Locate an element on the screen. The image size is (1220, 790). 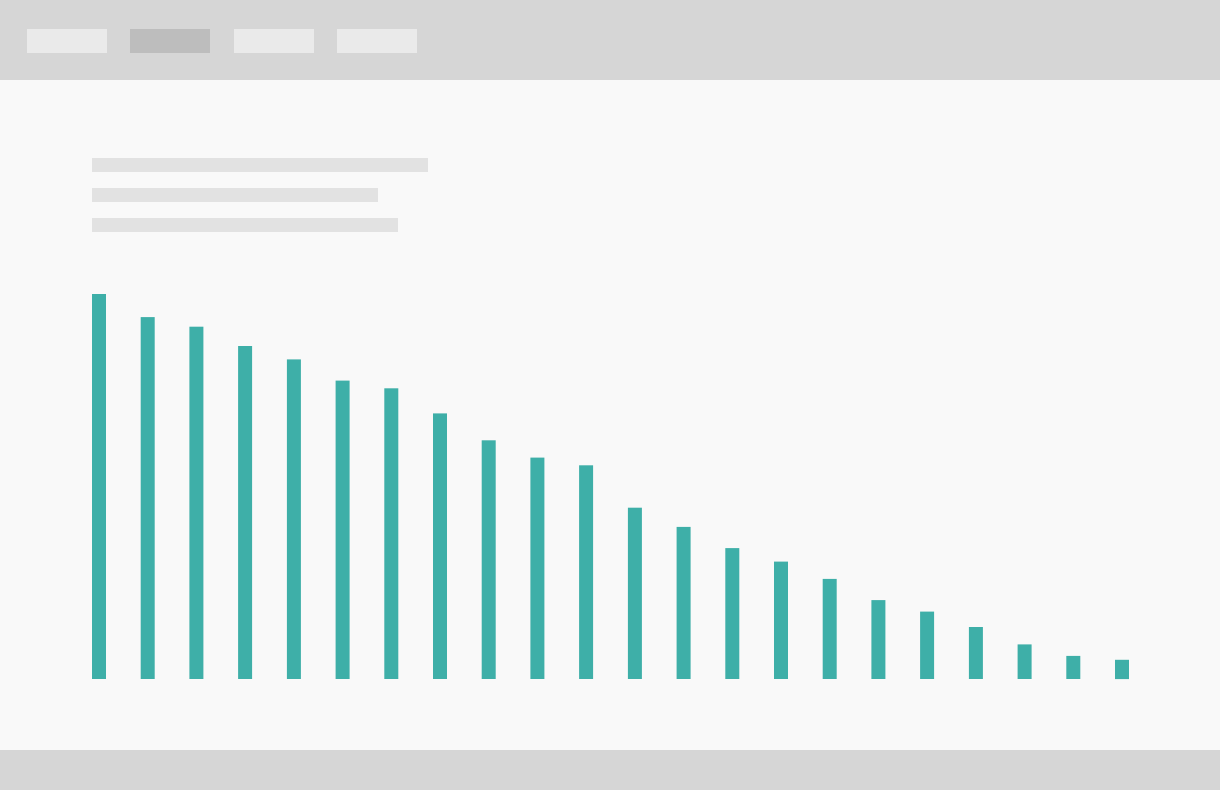
nav-tab-2-active is located at coordinates (170, 41).